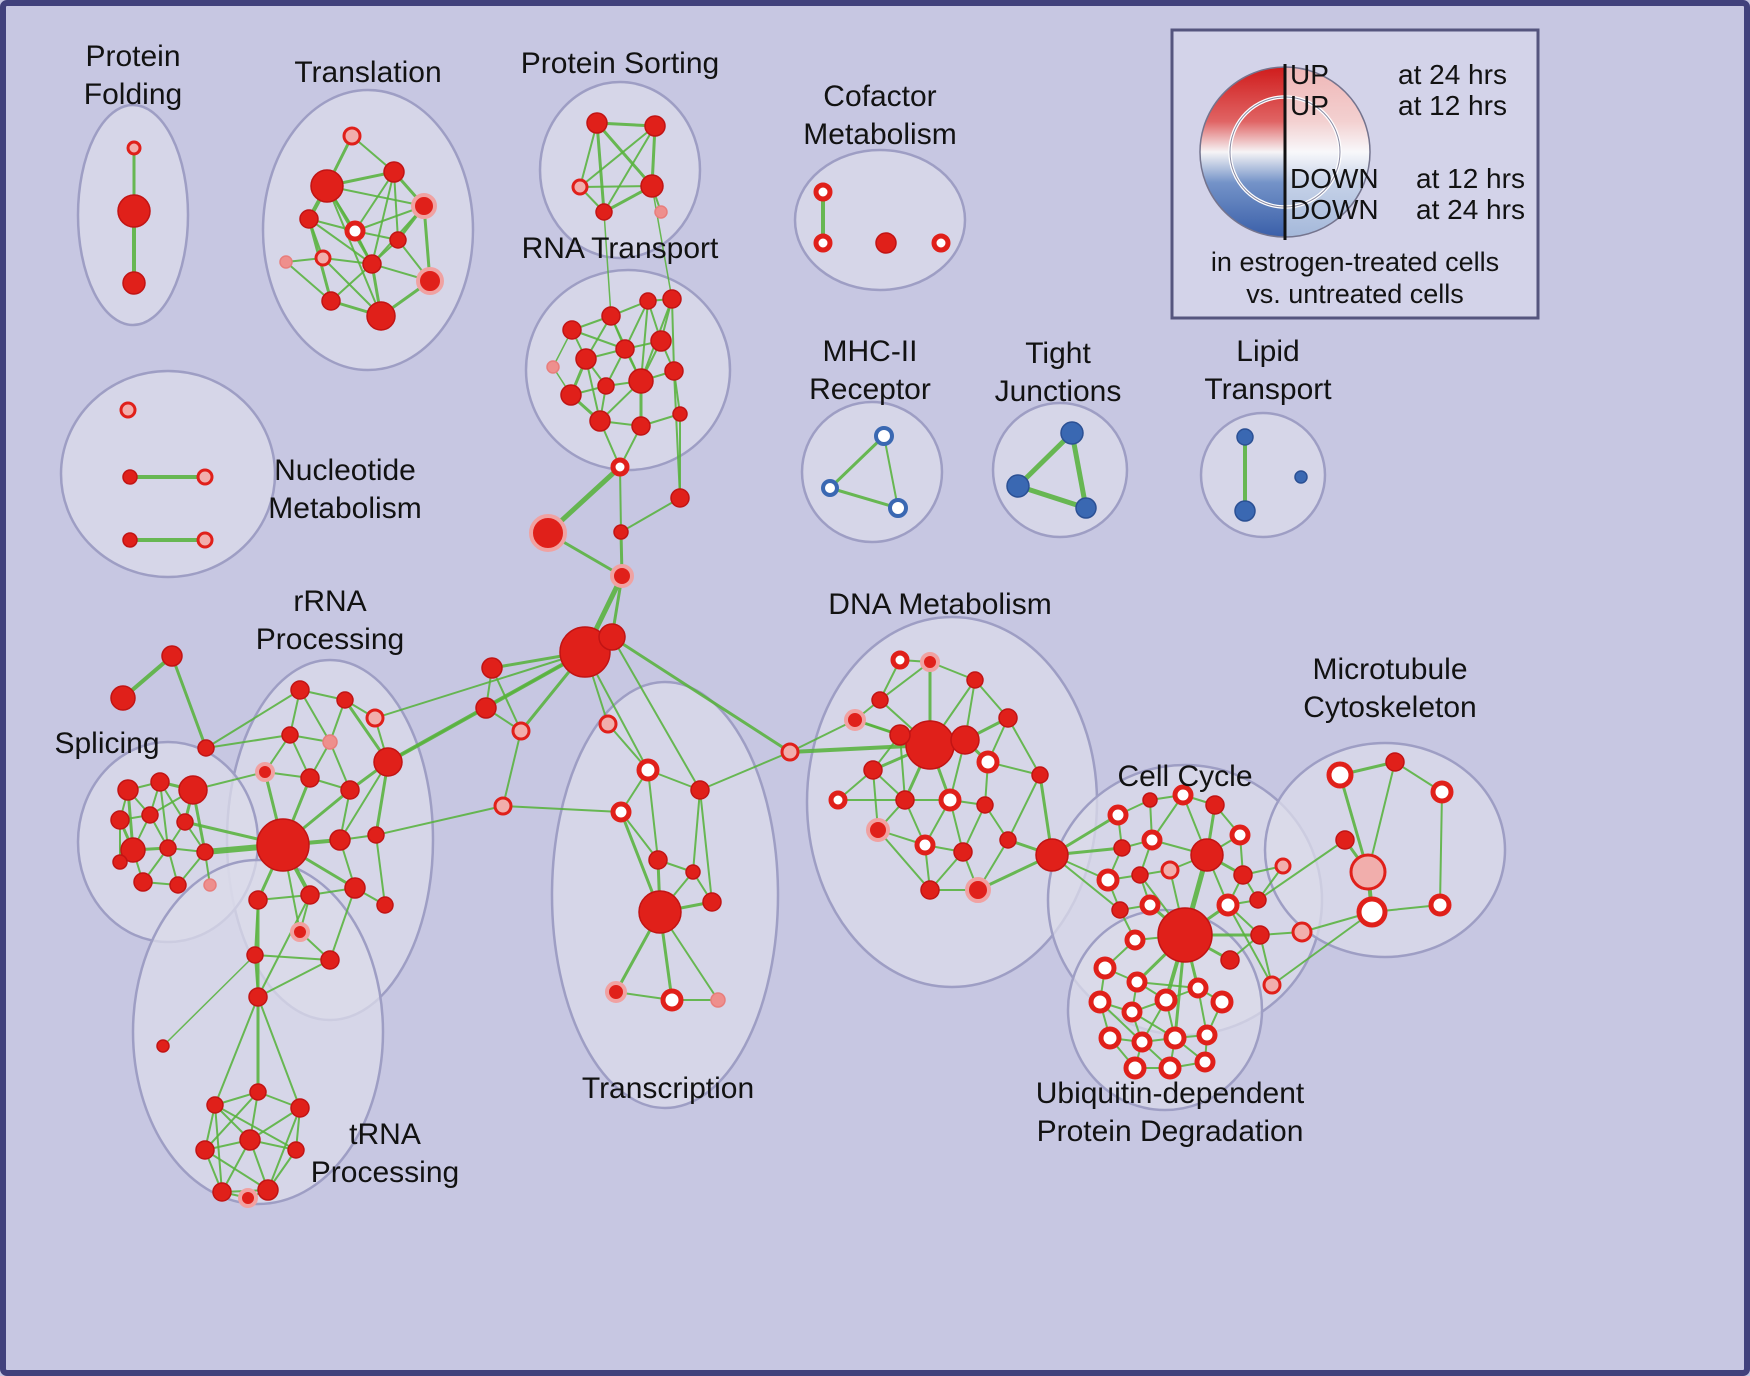 The width and height of the screenshot is (1750, 1376). I want to click on node-dm12, so click(1040, 775).